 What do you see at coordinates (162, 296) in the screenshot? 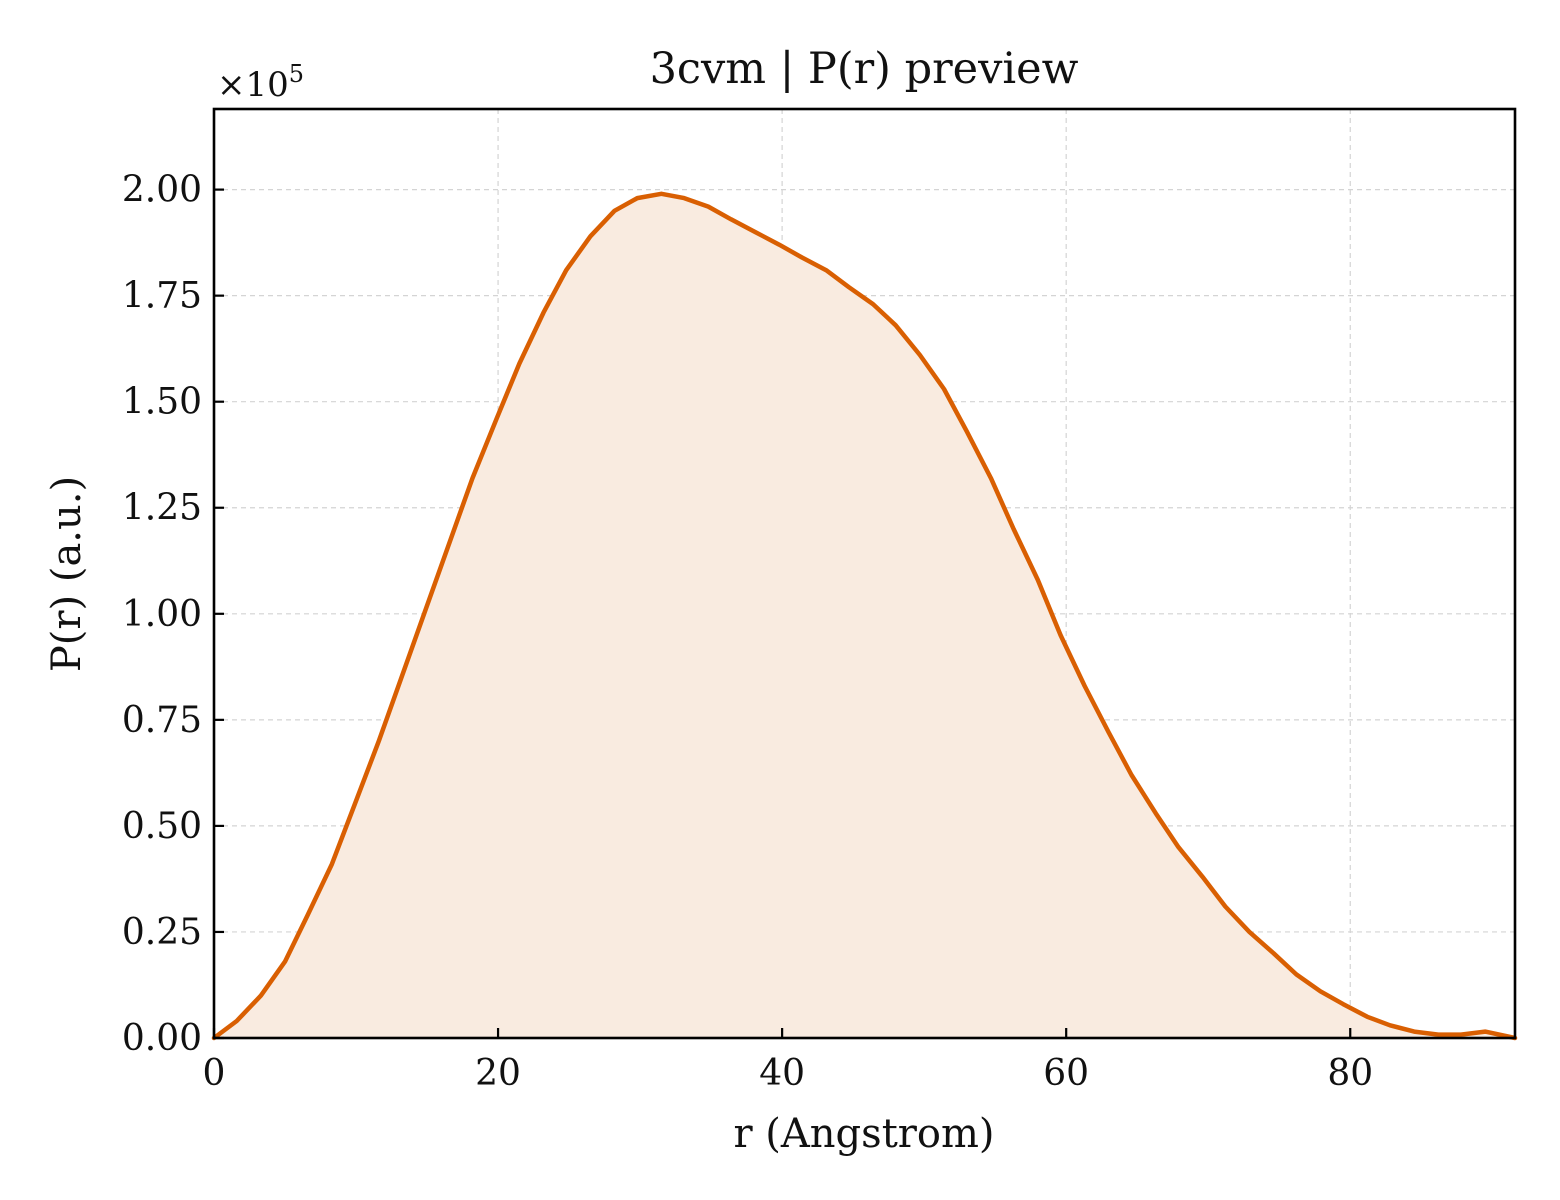
I see `y-tick-label: 1.75` at bounding box center [162, 296].